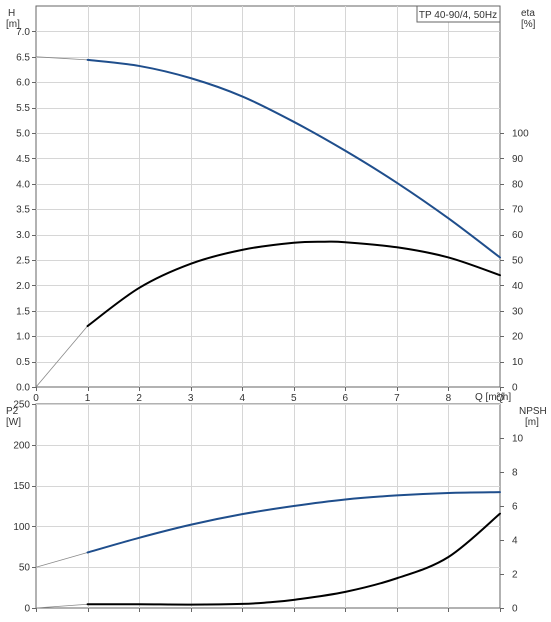  What do you see at coordinates (294, 398) in the screenshot?
I see `x-tick-label: 5` at bounding box center [294, 398].